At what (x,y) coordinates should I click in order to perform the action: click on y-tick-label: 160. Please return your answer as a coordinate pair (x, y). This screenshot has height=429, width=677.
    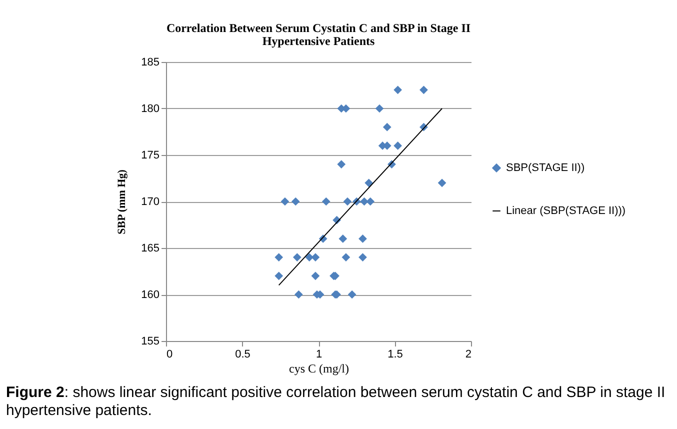
    Looking at the image, I should click on (150, 295).